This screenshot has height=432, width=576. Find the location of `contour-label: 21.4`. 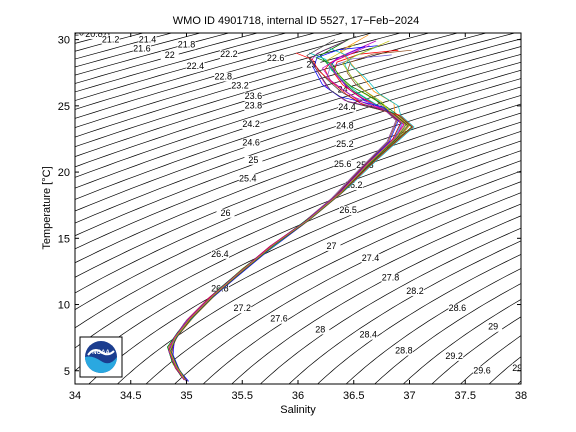

contour-label: 21.4 is located at coordinates (148, 39).